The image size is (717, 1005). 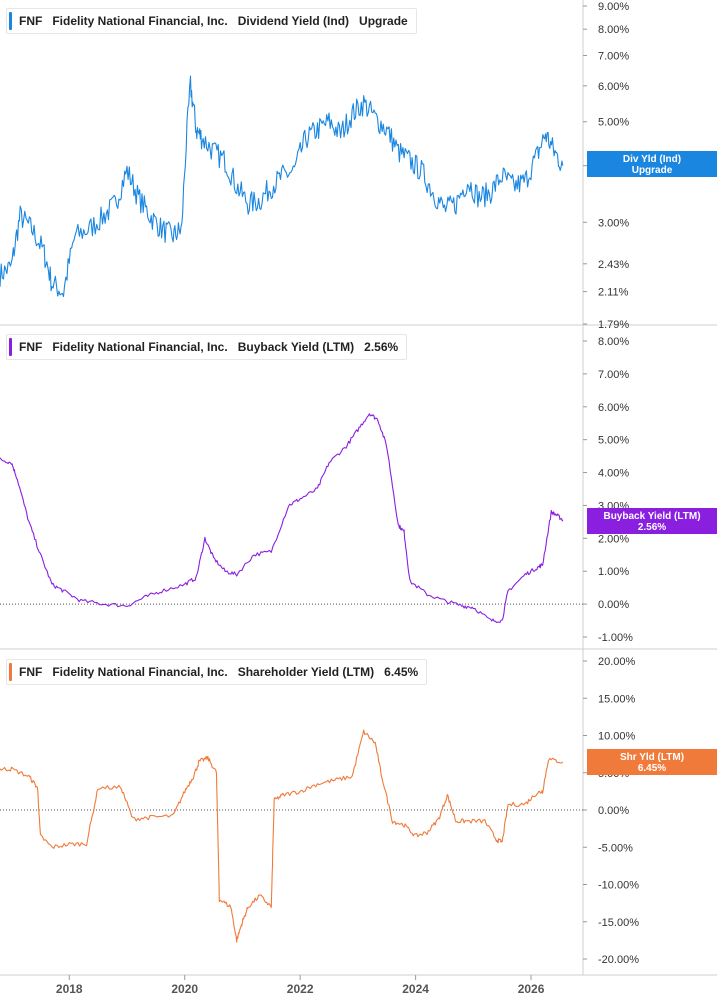 I want to click on legend-metric: Dividend Yield (Ind), so click(x=293, y=21).